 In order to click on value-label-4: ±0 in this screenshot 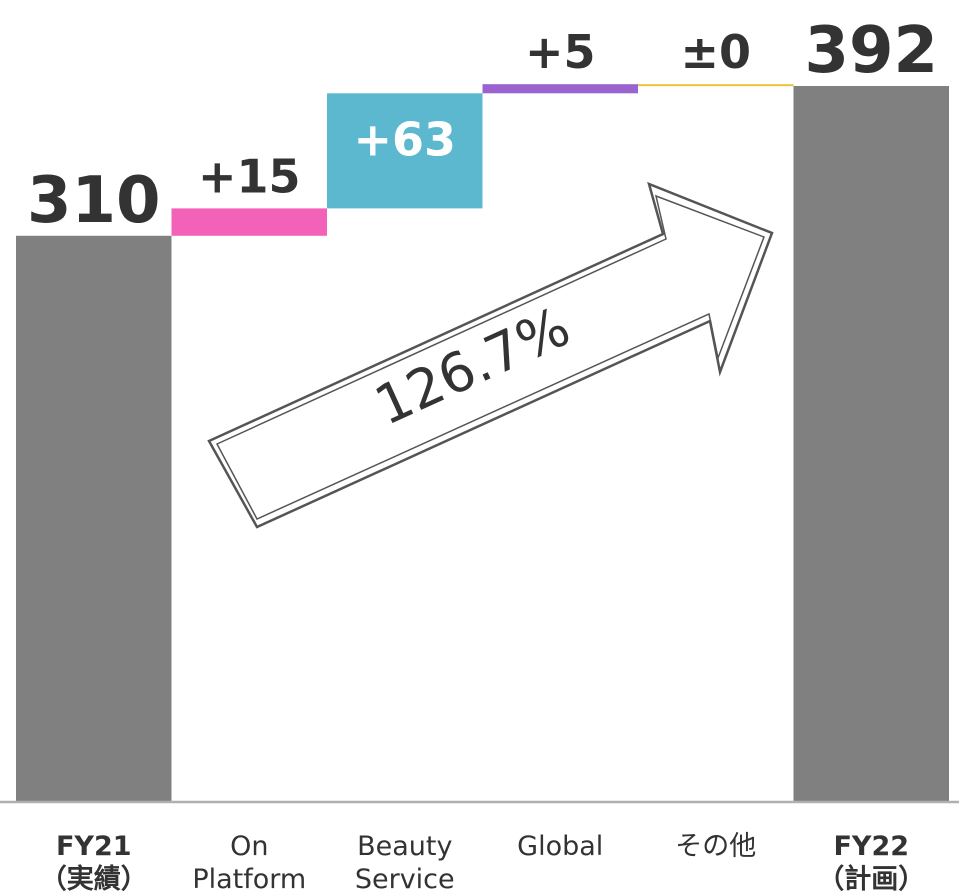, I will do `click(715, 52)`.